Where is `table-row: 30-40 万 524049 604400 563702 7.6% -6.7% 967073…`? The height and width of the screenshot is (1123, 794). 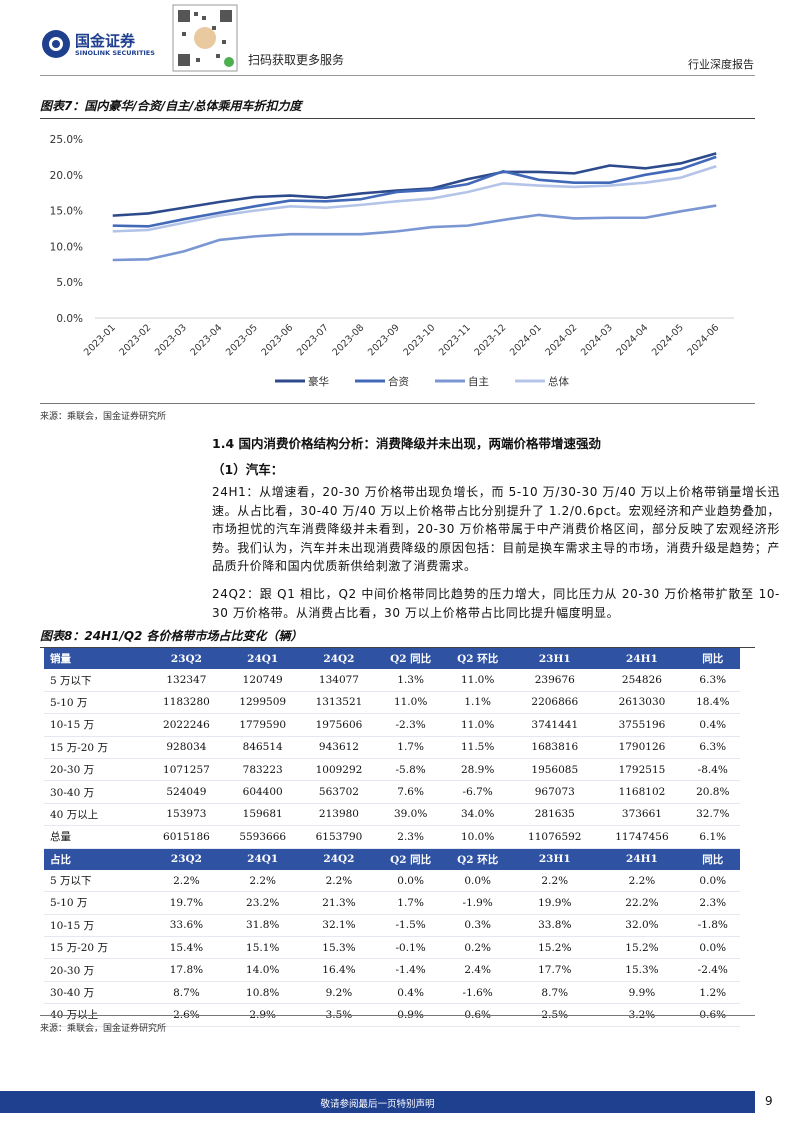 table-row: 30-40 万 524049 604400 563702 7.6% -6.7% 967073… is located at coordinates (392, 792).